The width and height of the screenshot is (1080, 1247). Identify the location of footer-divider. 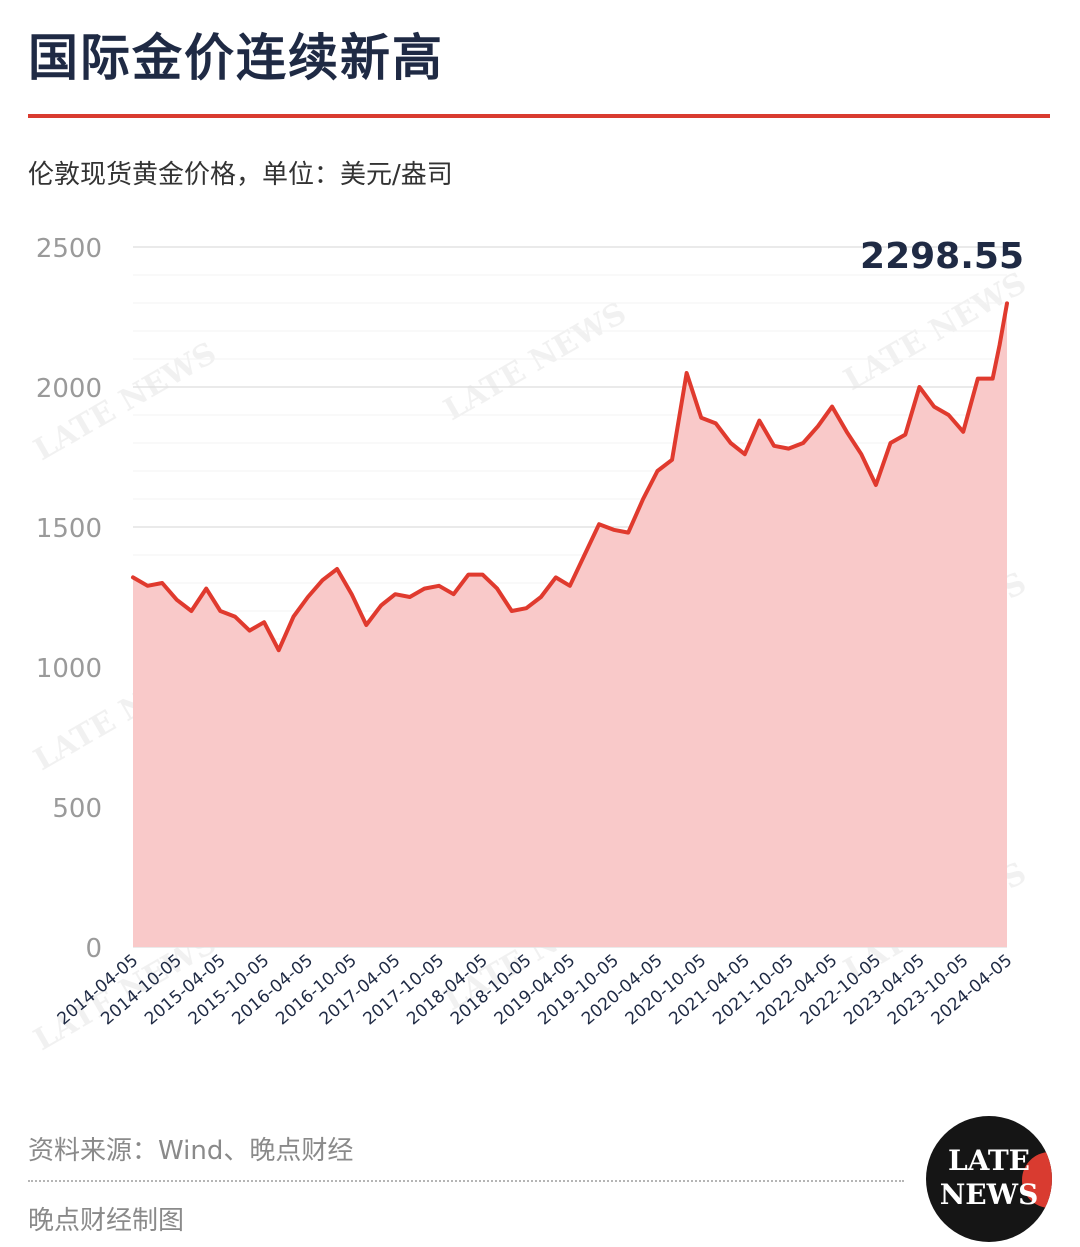
(466, 1181).